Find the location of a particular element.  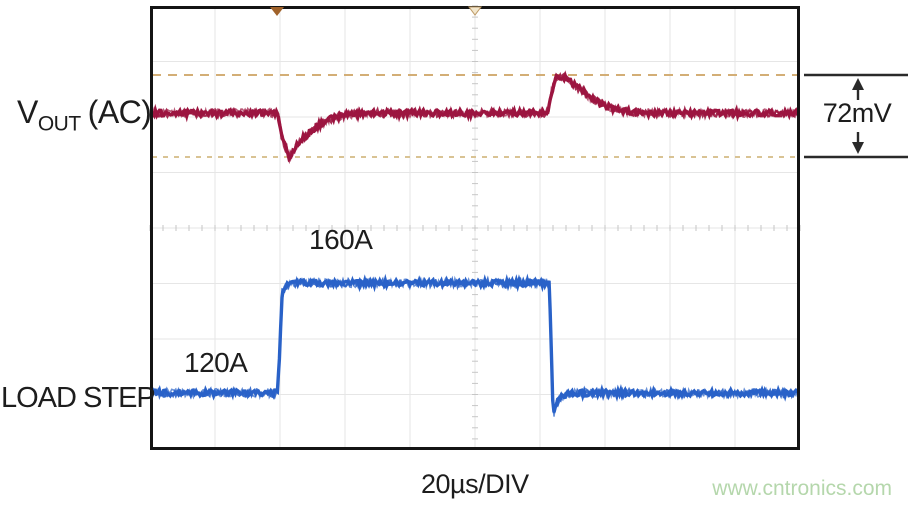

delta-v-annotation is located at coordinates (856, 116).